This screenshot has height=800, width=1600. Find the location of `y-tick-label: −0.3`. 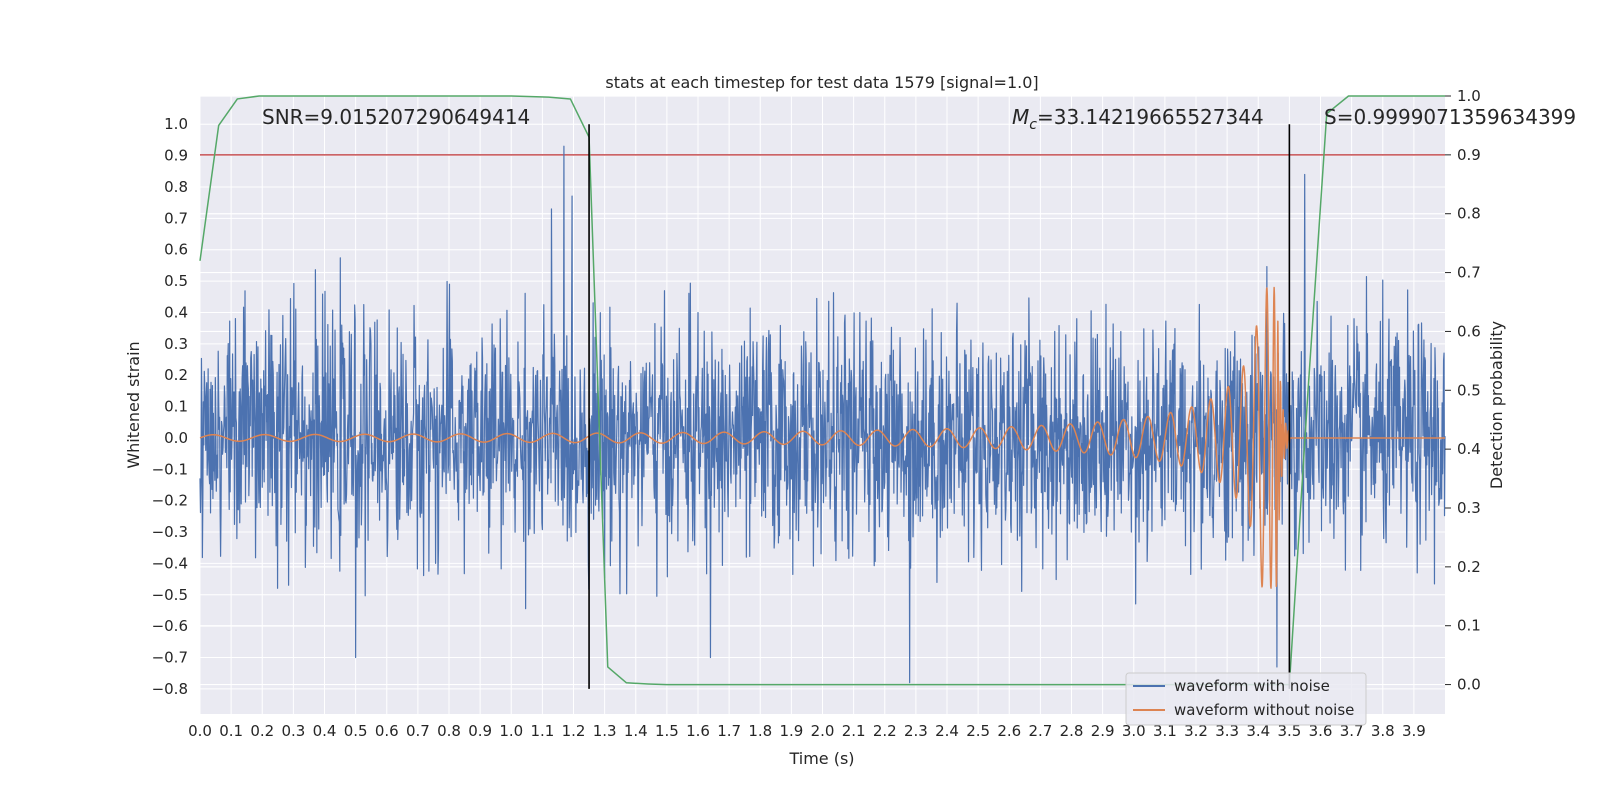

y-tick-label: −0.3 is located at coordinates (170, 532).